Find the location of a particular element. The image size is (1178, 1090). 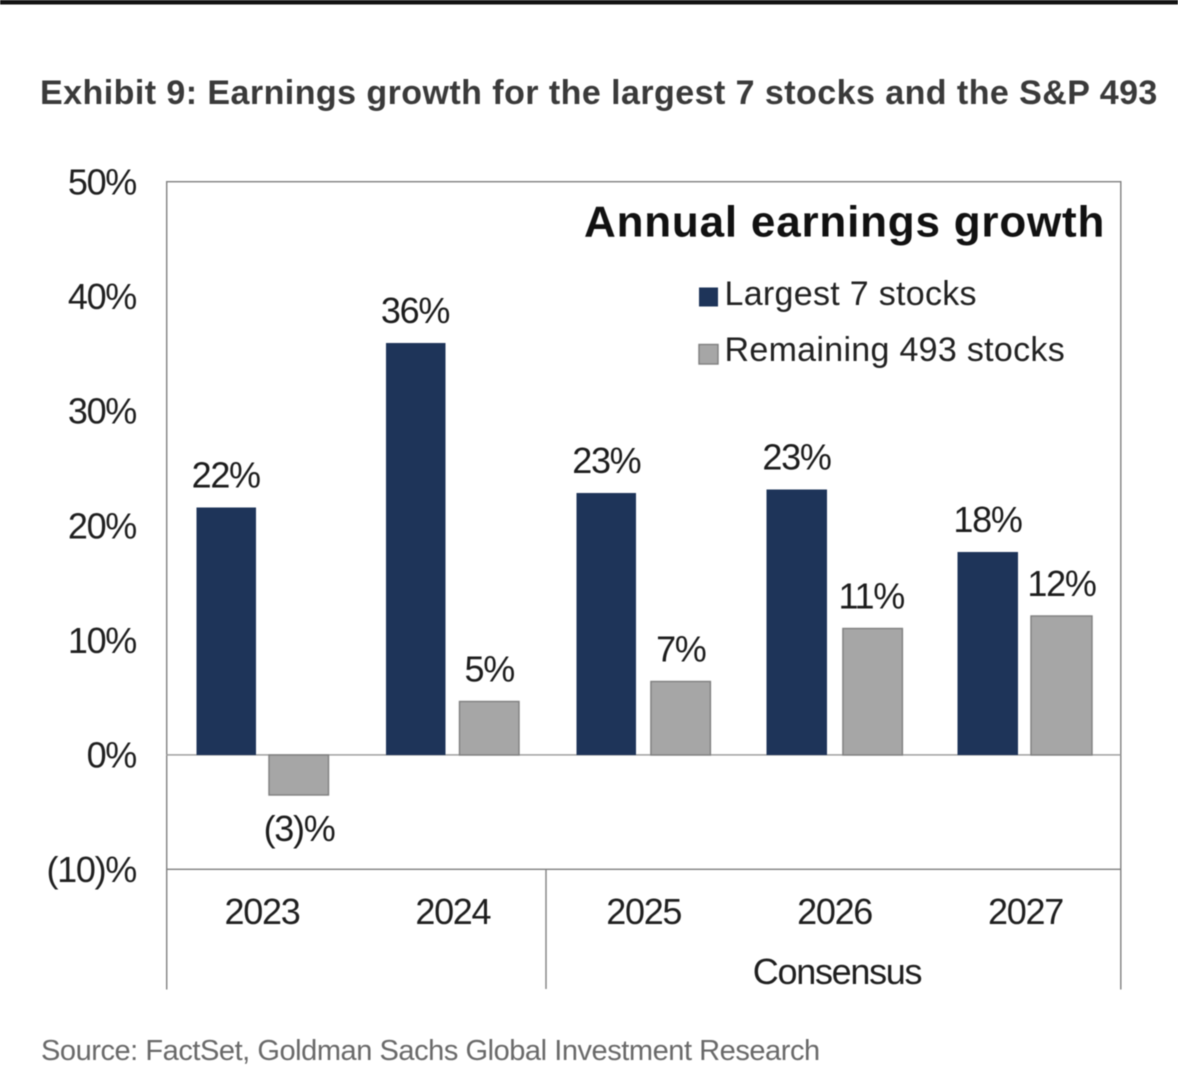

svg-text: 22% is located at coordinates (226, 475).